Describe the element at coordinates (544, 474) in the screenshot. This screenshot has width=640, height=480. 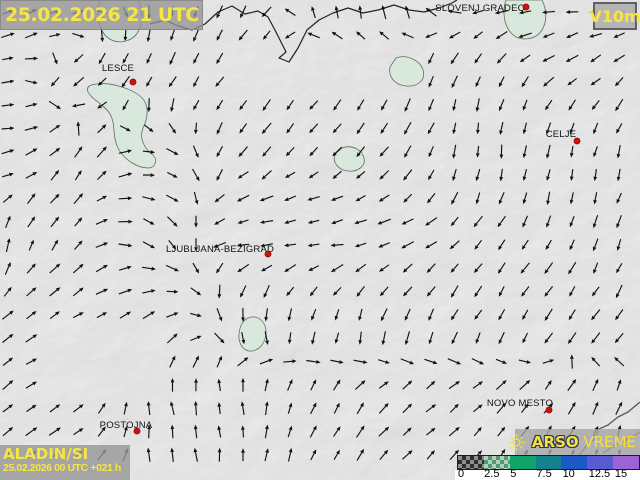
I see `legend-tick: 7.5` at that location.